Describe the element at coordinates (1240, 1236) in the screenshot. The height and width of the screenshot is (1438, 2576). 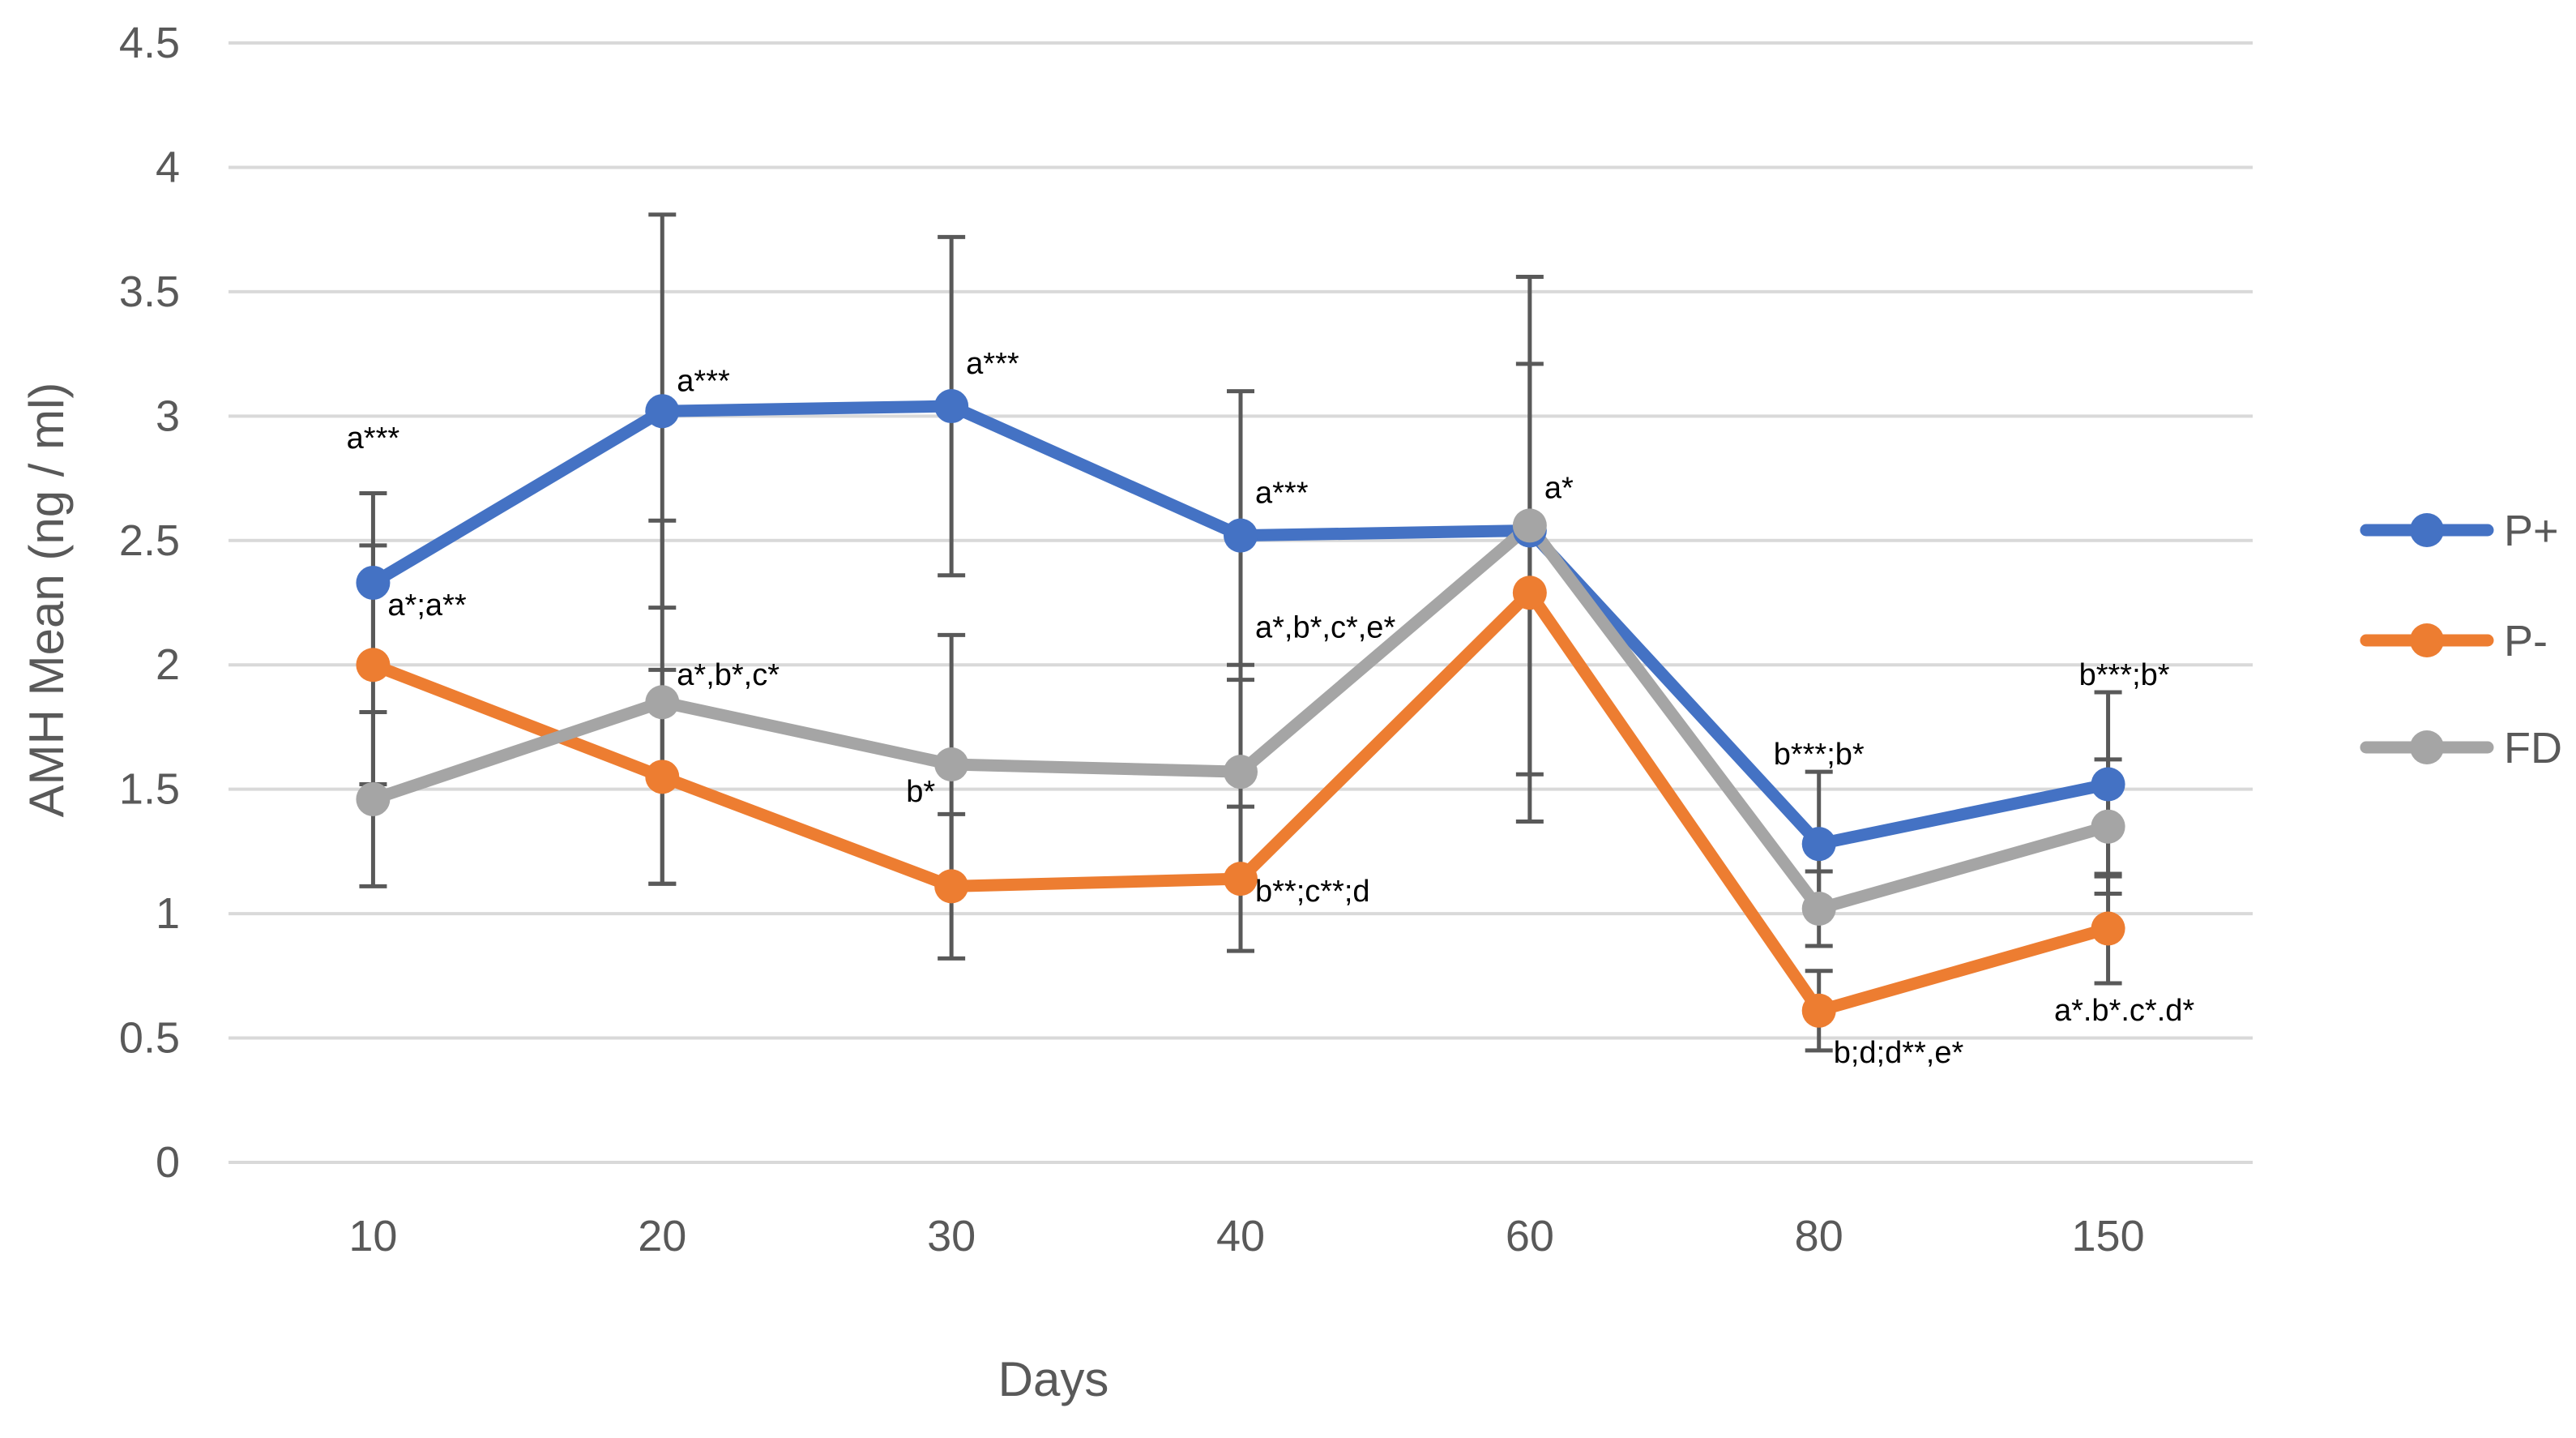
I see `x-tick-label: 40` at that location.